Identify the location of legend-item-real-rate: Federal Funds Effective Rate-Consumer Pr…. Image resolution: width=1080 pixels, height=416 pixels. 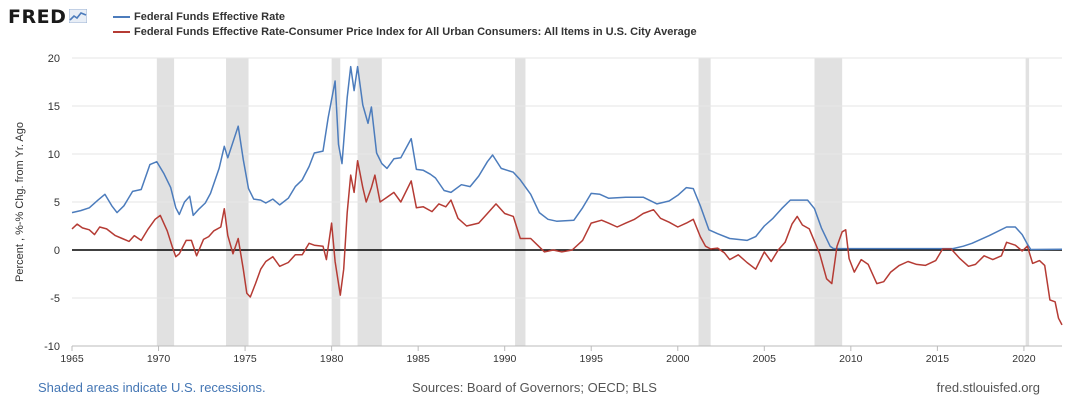
(405, 31).